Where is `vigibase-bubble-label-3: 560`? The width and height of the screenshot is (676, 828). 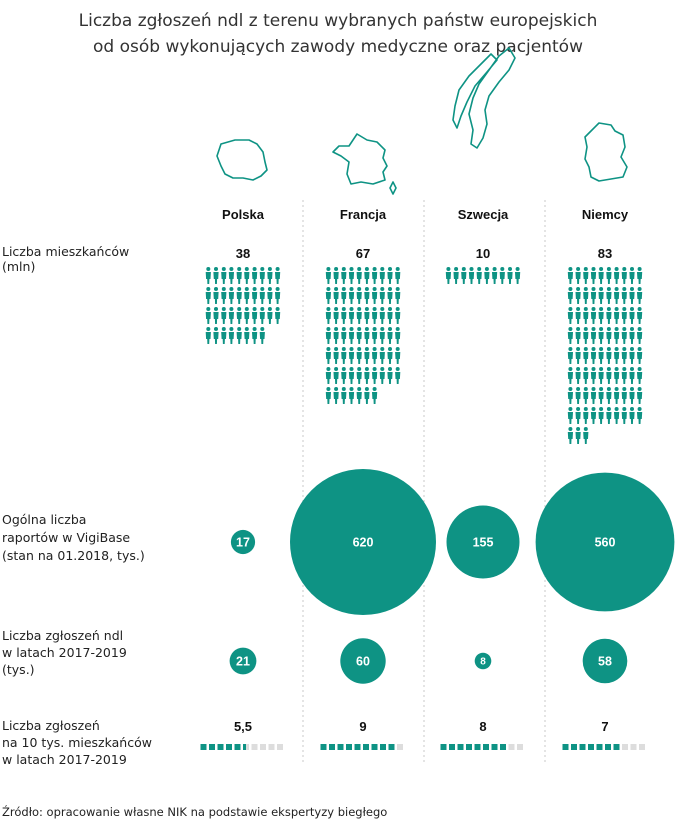 vigibase-bubble-label-3: 560 is located at coordinates (605, 543).